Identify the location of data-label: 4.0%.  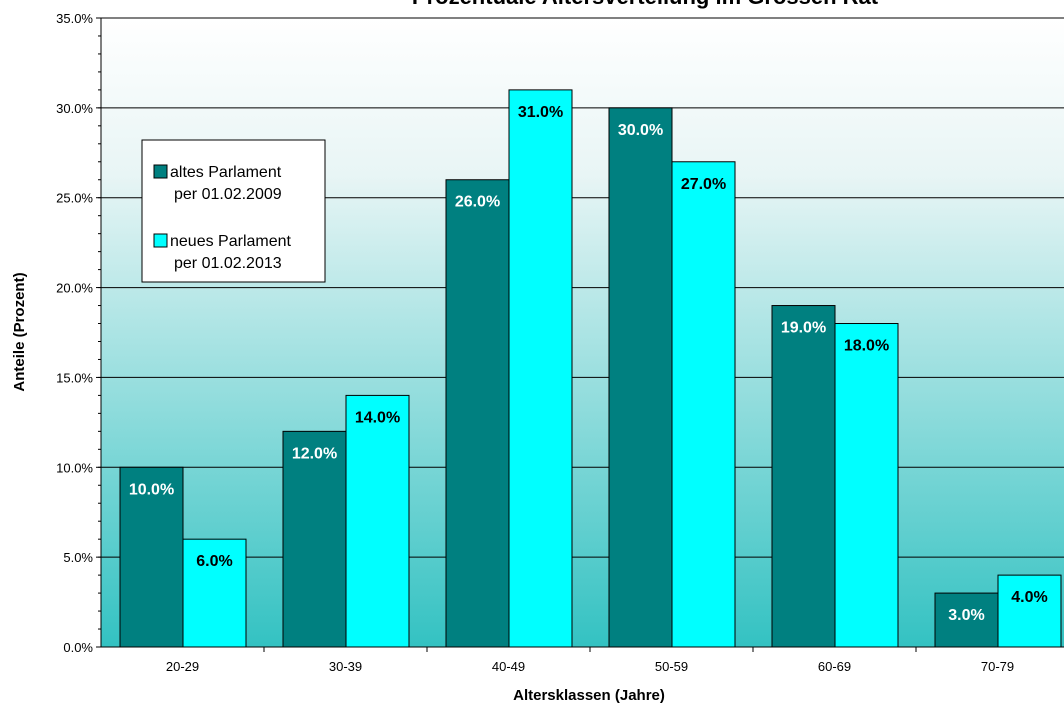
(1029, 597).